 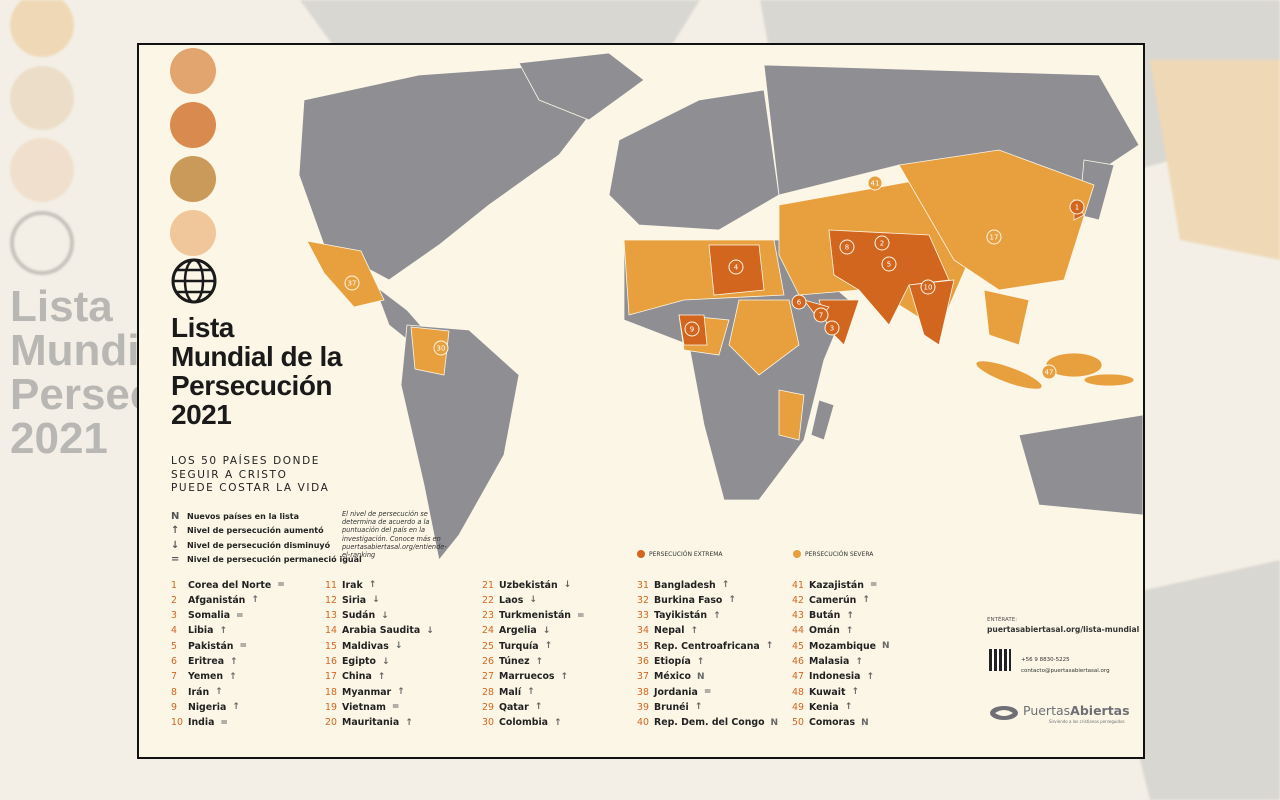 I want to click on country-row: 35 Rep. Centroafricana ↑, so click(x=705, y=646).